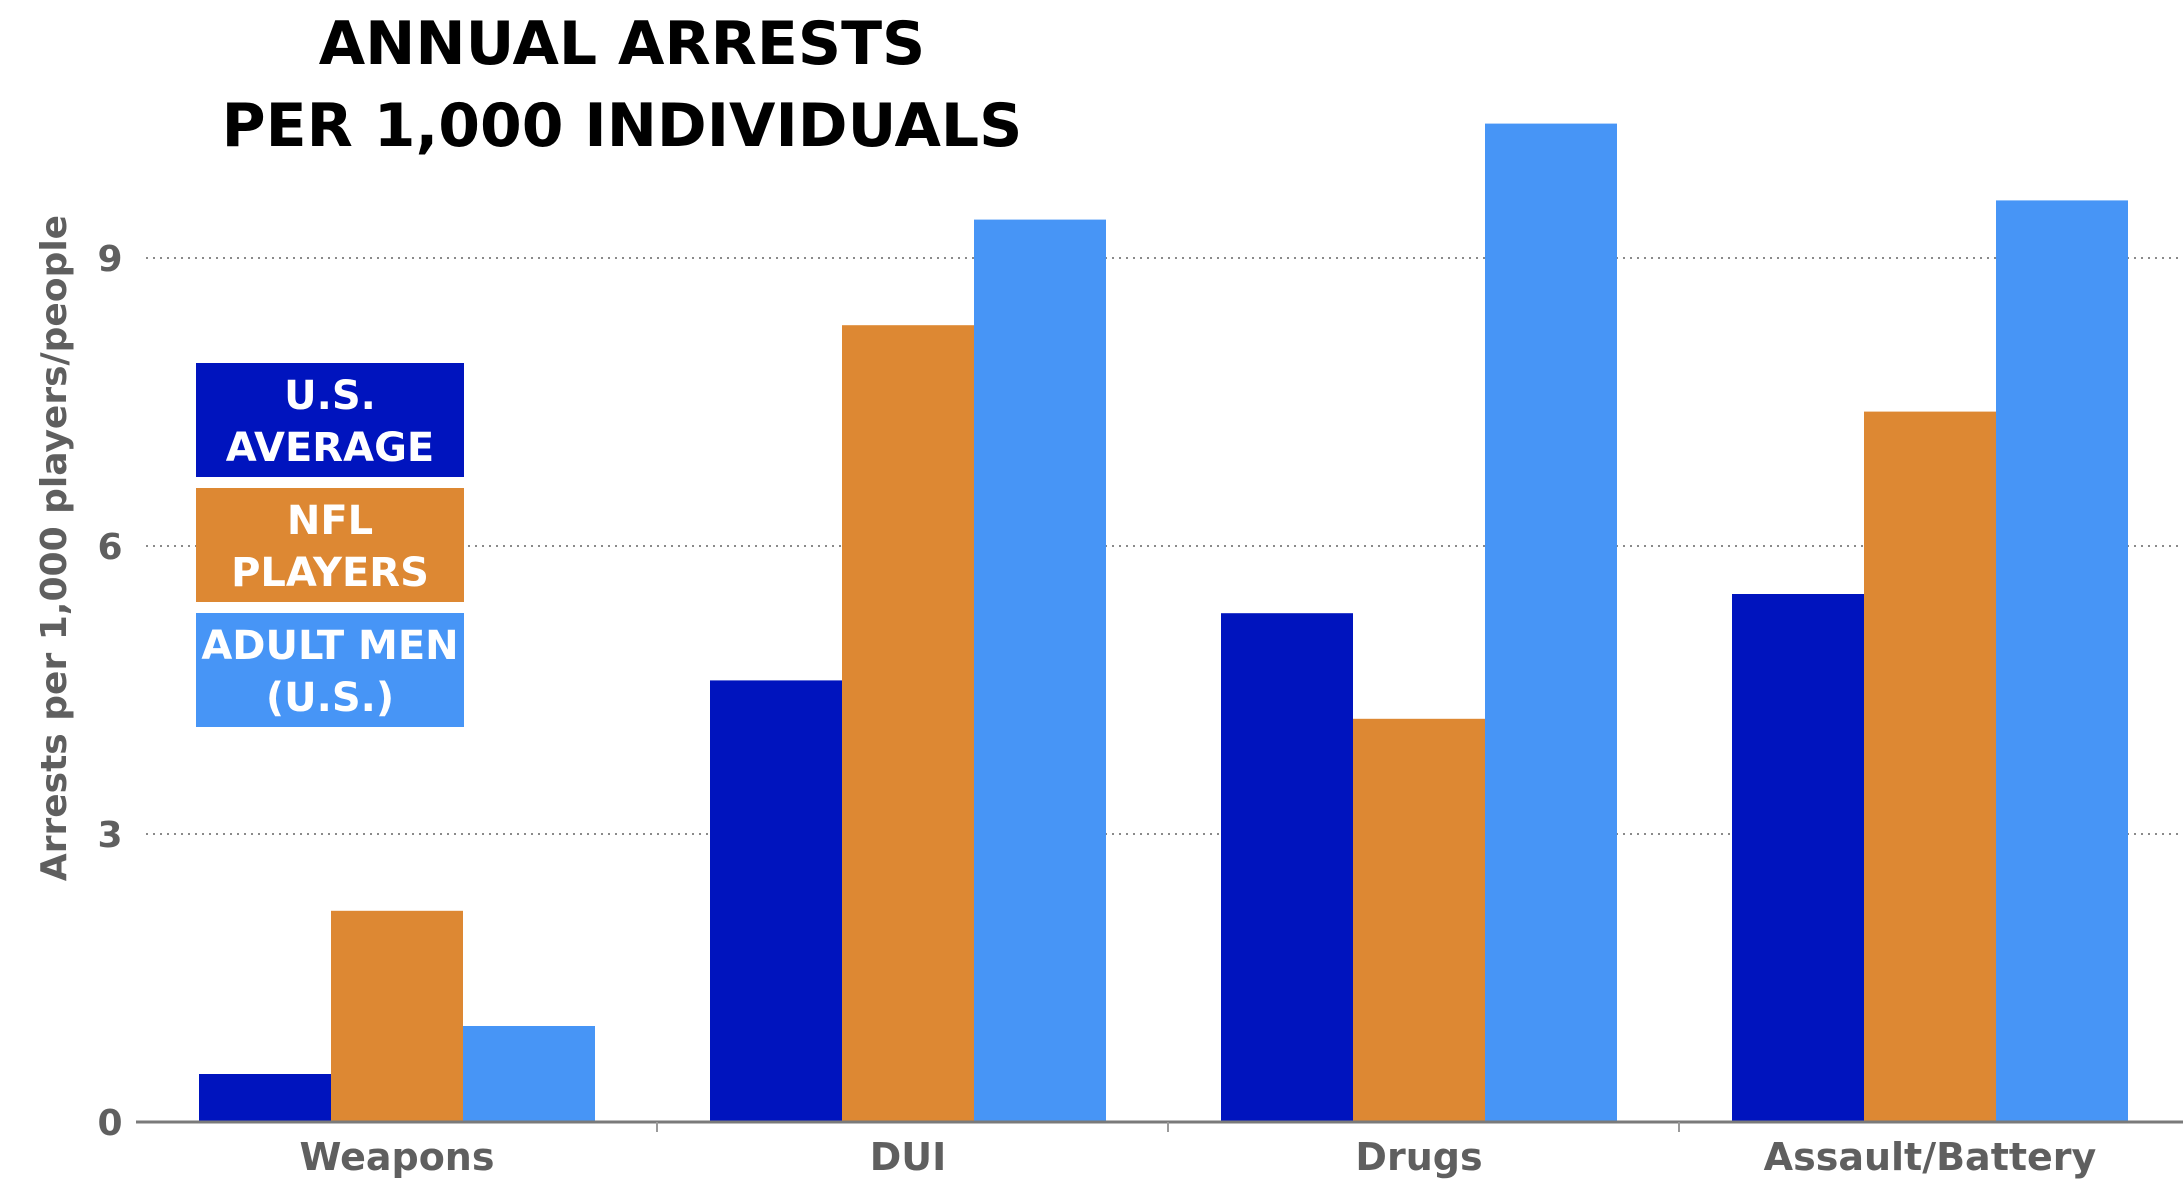 This screenshot has width=2183, height=1189. Describe the element at coordinates (1930, 1157) in the screenshot. I see `x-category-label: Assault/Battery` at that location.